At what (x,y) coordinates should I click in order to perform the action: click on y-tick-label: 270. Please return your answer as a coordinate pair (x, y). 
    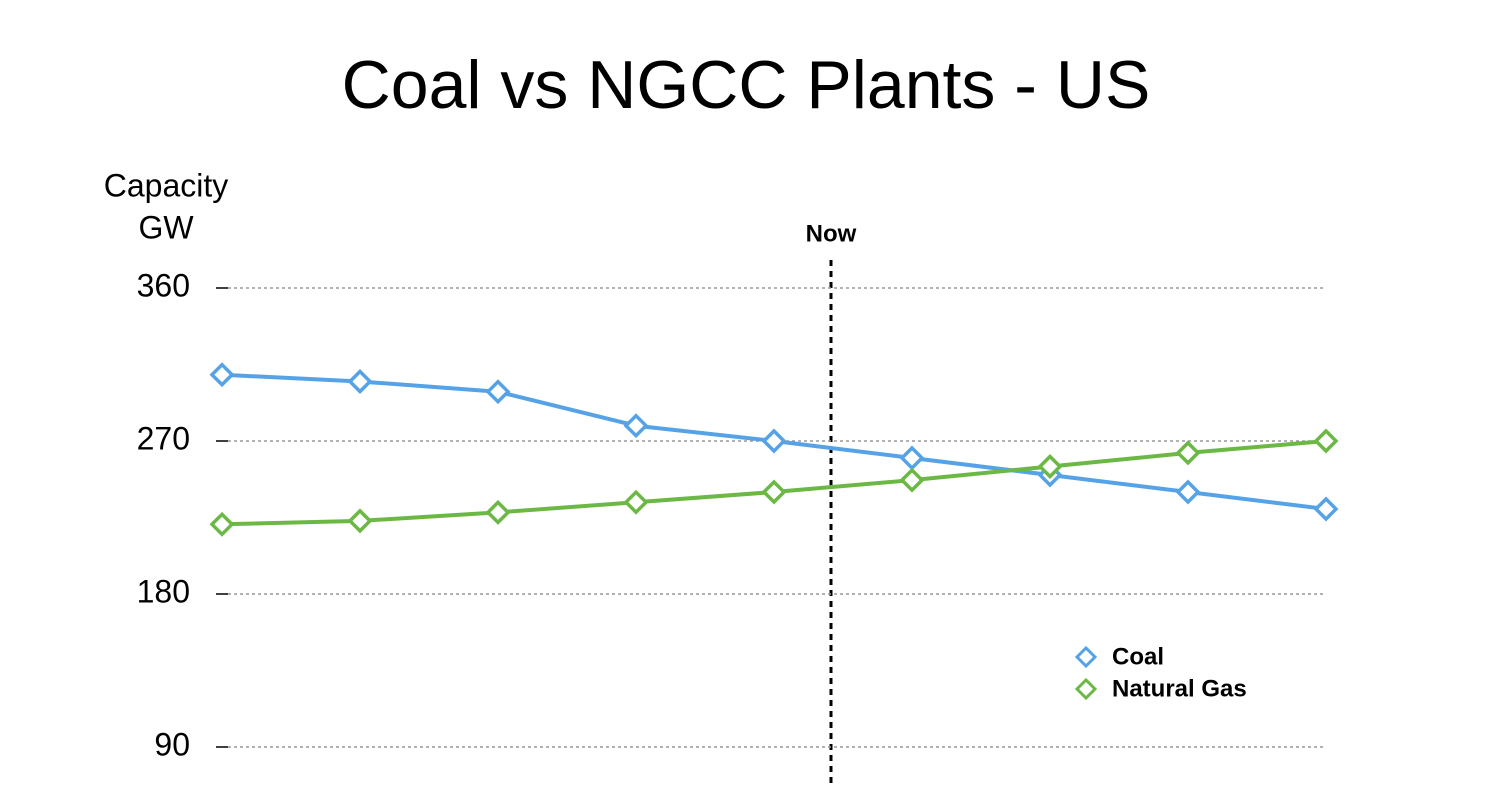
    Looking at the image, I should click on (163, 438).